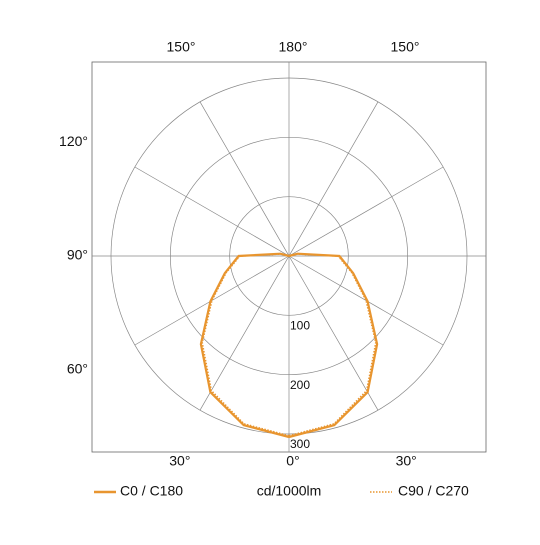  Describe the element at coordinates (289, 491) in the screenshot. I see `unit-label: cd/1000lm` at that location.